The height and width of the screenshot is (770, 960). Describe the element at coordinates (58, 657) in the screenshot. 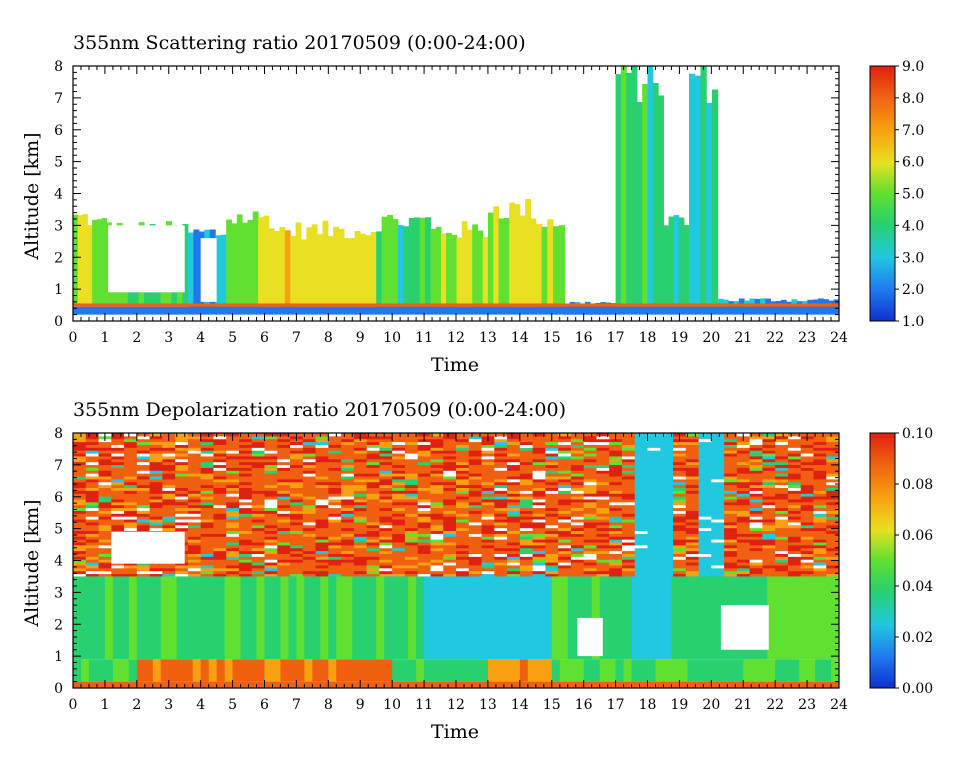

I see `y-tick-label: 1` at that location.